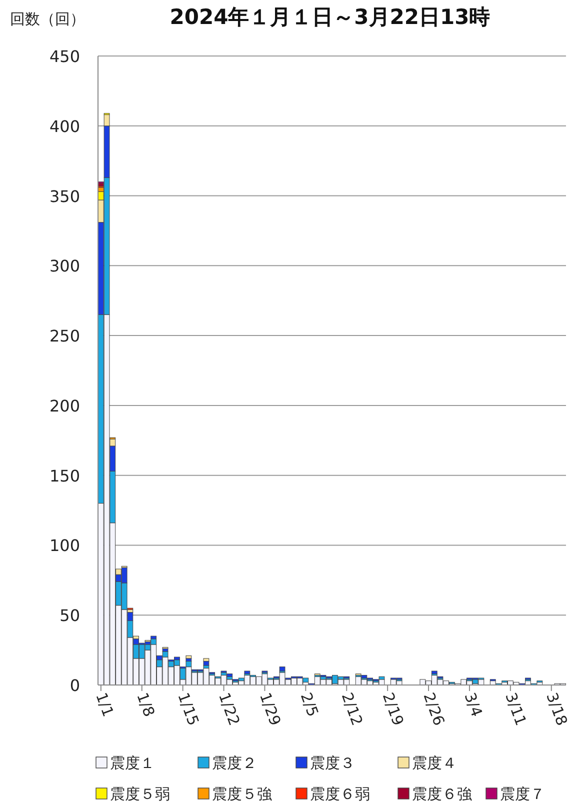 The width and height of the screenshot is (568, 808). Describe the element at coordinates (340, 794) in the screenshot. I see `legend-label: 震度６弱` at that location.